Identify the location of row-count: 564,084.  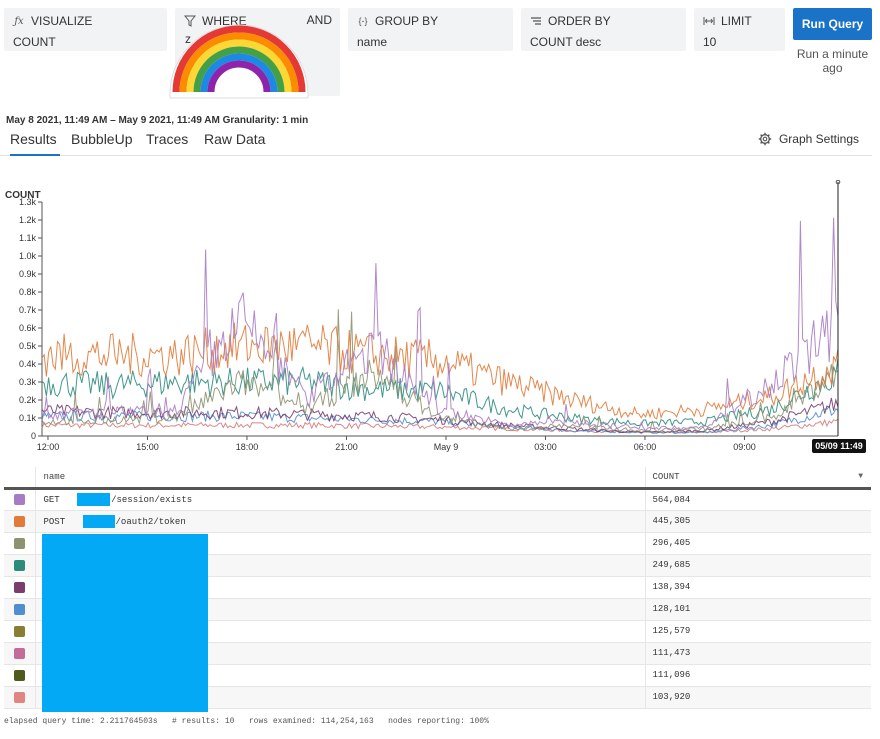
(758, 499).